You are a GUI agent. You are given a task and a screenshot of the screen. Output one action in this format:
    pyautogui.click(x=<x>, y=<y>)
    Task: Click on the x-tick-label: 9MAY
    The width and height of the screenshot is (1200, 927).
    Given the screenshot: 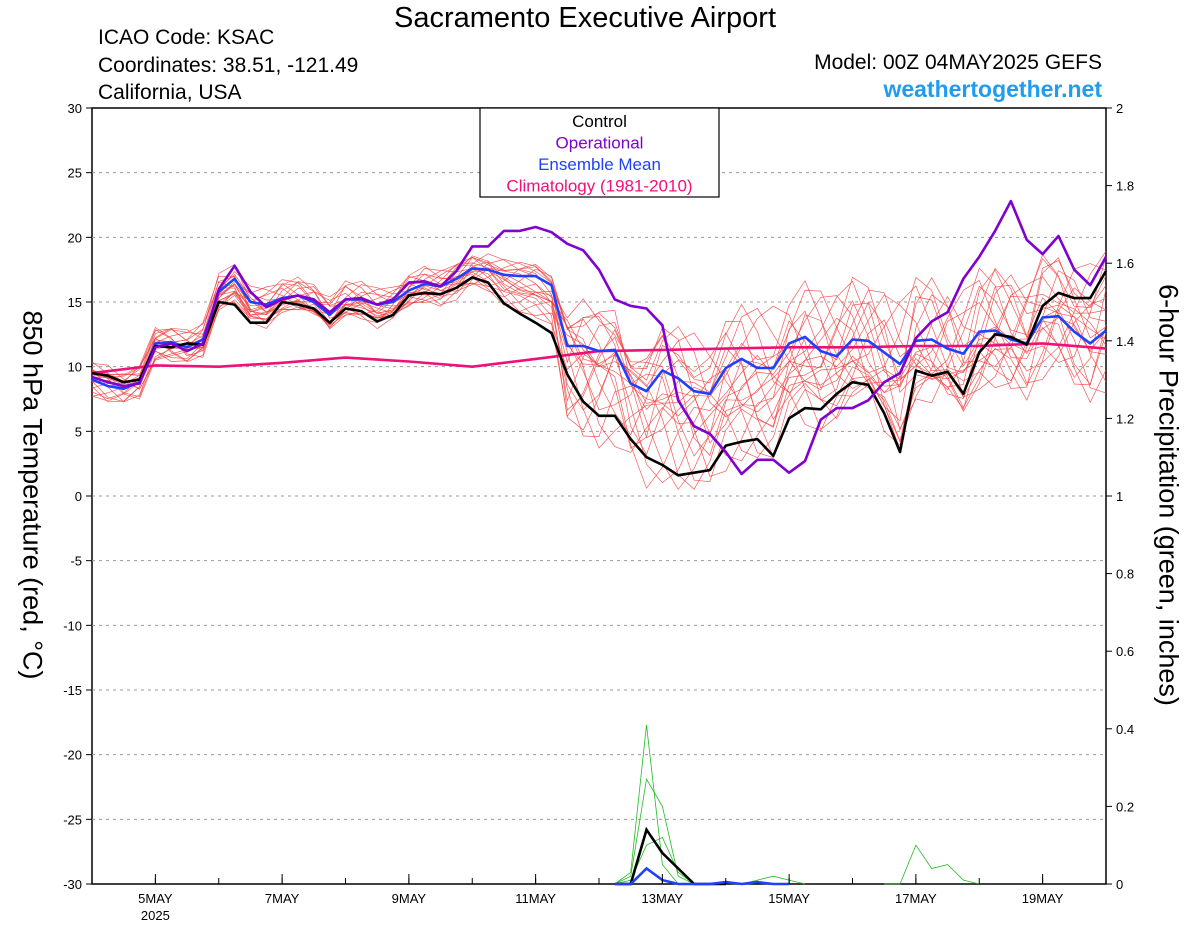 What is the action you would take?
    pyautogui.click(x=409, y=898)
    